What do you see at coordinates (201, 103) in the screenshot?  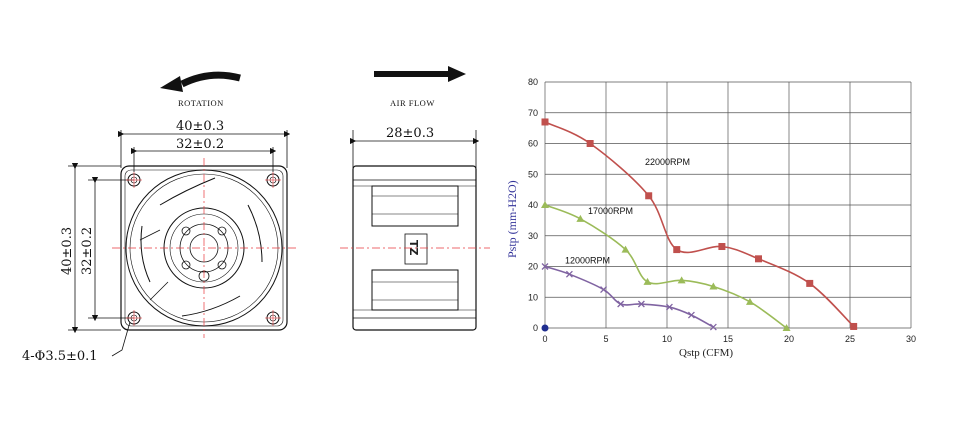 I see `rotation-label: ROTATION` at bounding box center [201, 103].